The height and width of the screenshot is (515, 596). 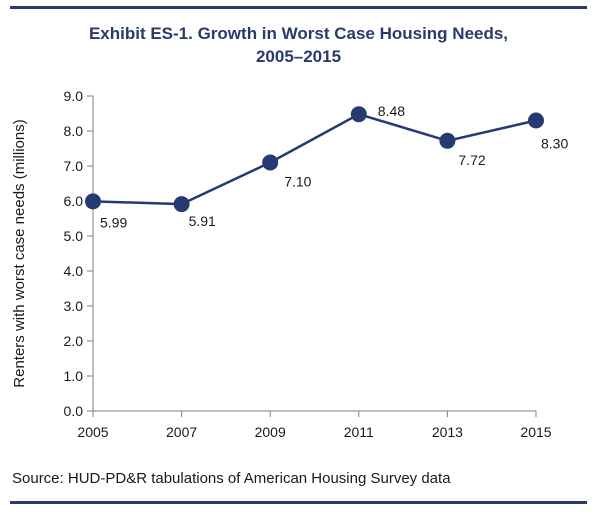 I want to click on y-tick-label: 7.0, so click(x=74, y=166).